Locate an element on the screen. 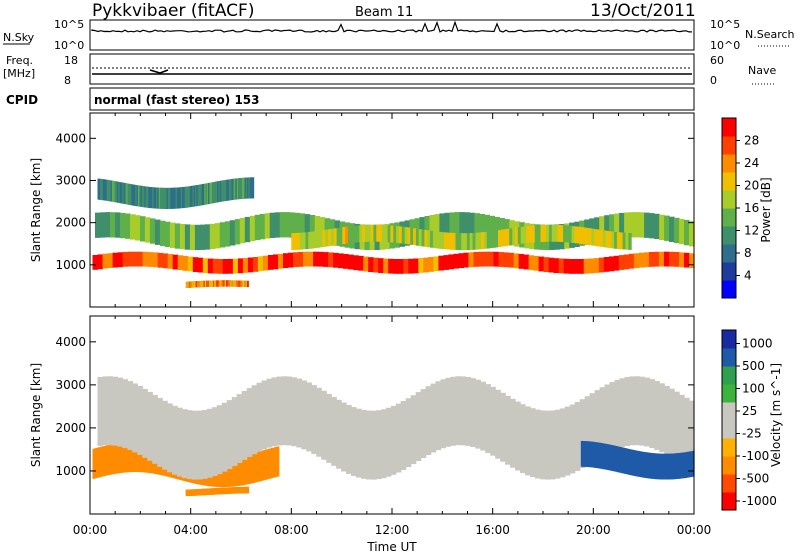 Image resolution: width=800 pixels, height=554 pixels. x-tick-label: 20:00 is located at coordinates (593, 530).